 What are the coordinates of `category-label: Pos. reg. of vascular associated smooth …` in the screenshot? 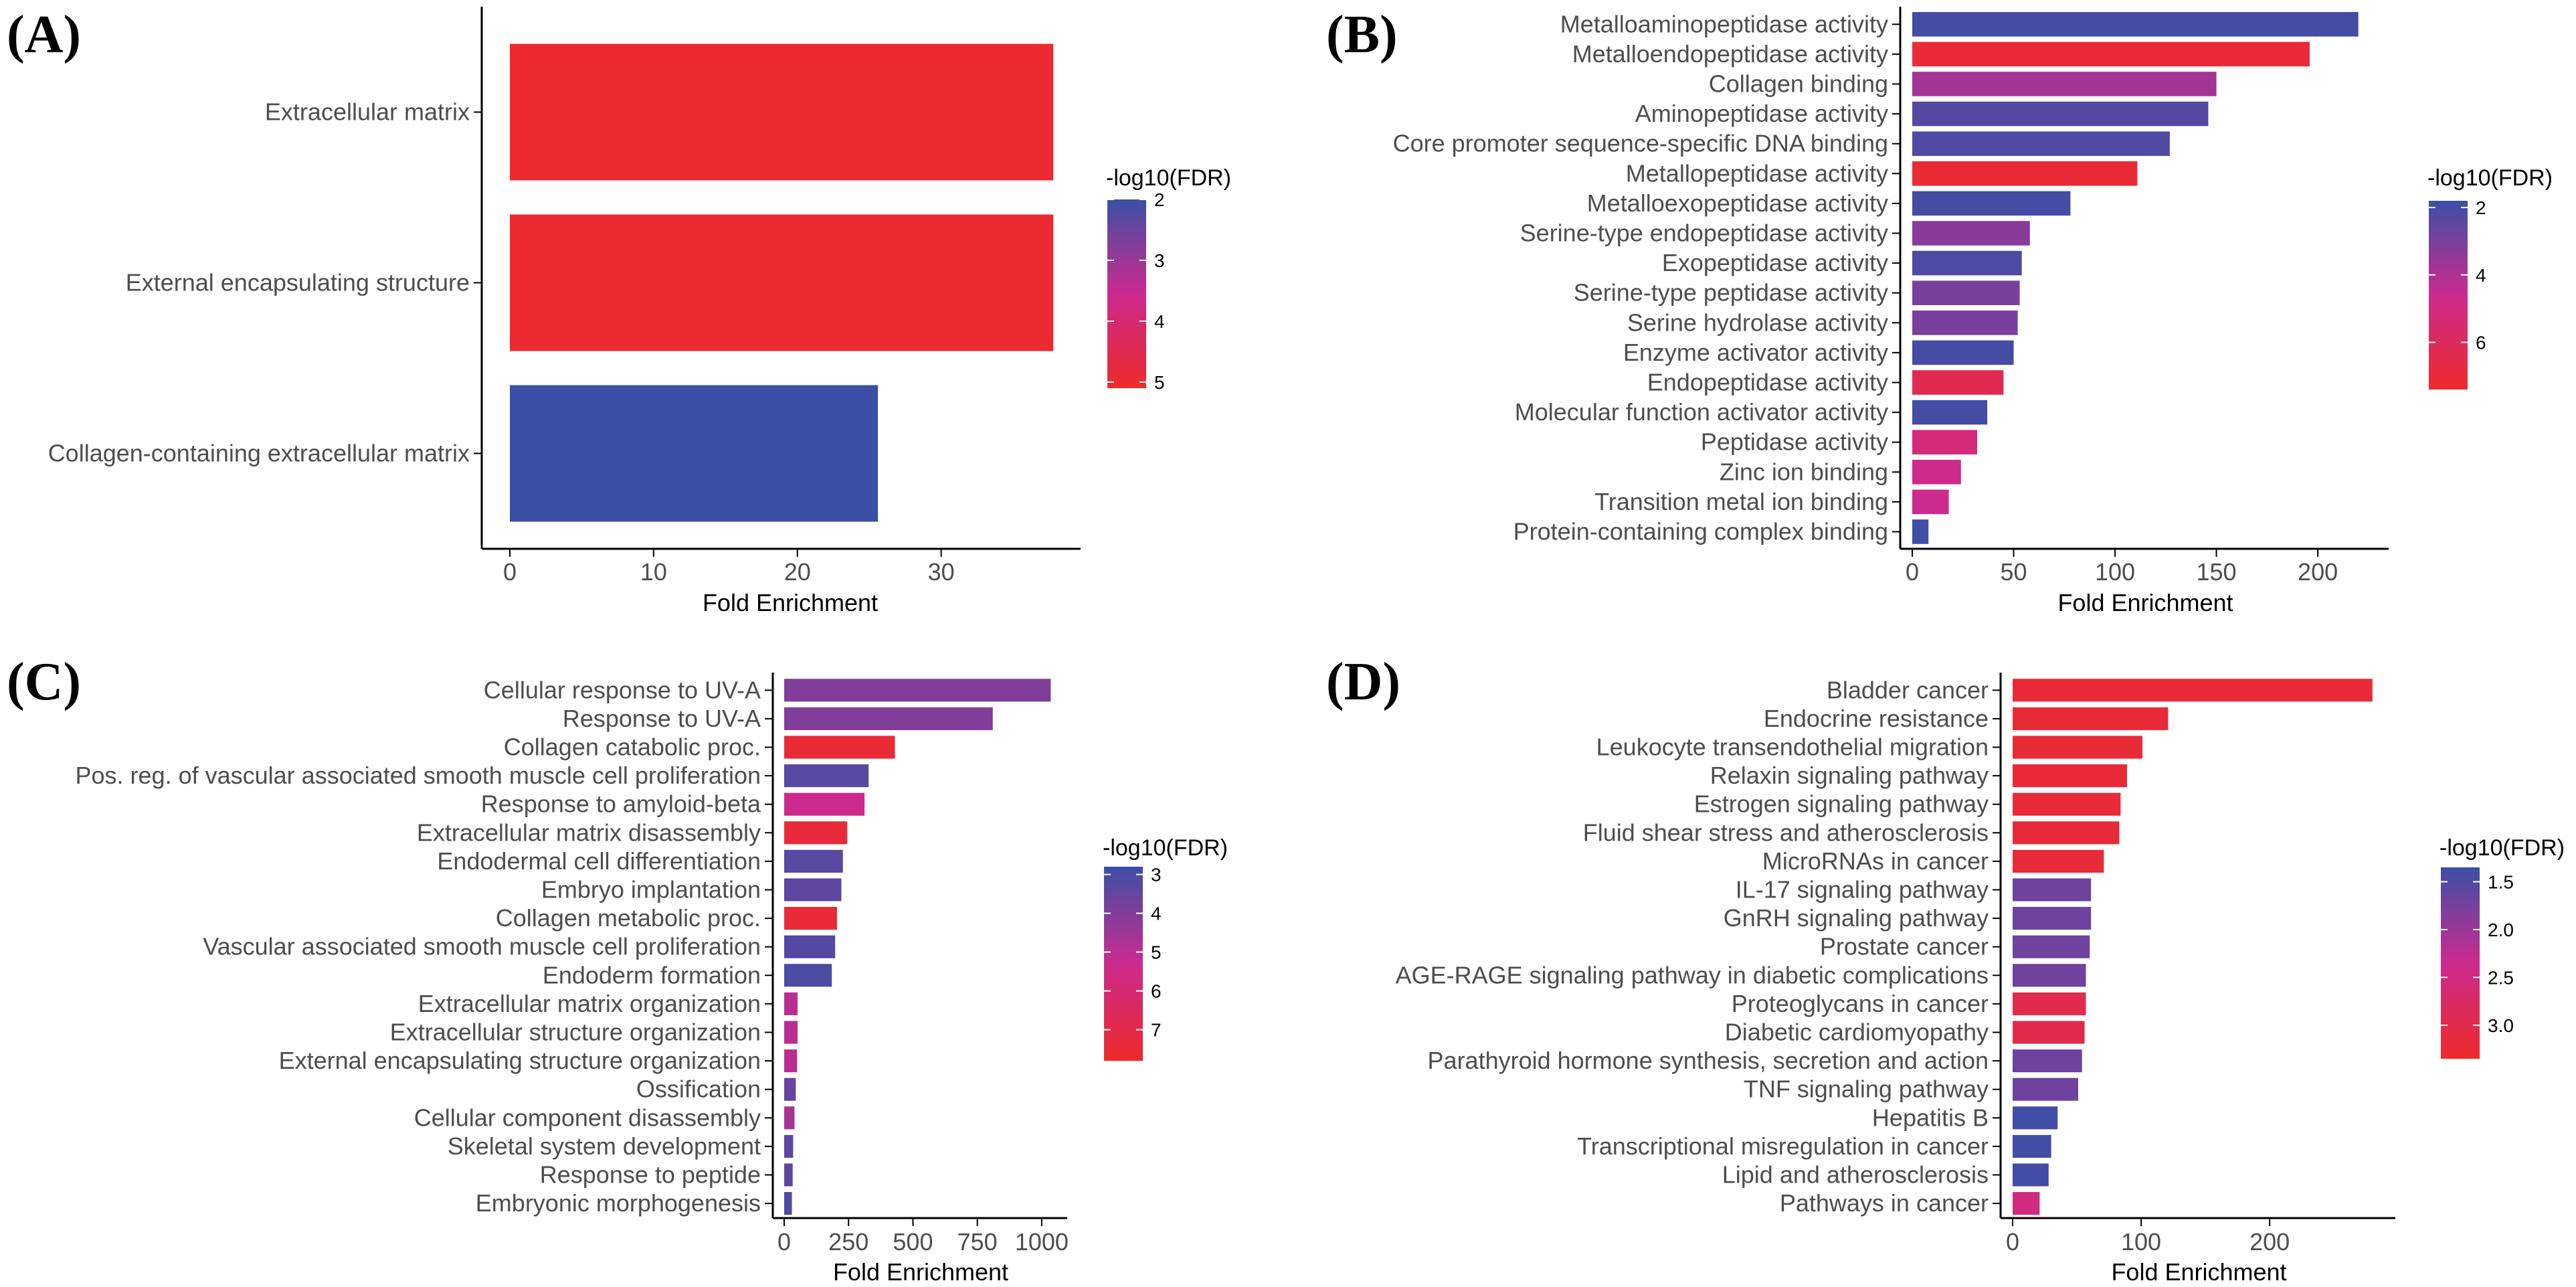 It's located at (418, 775).